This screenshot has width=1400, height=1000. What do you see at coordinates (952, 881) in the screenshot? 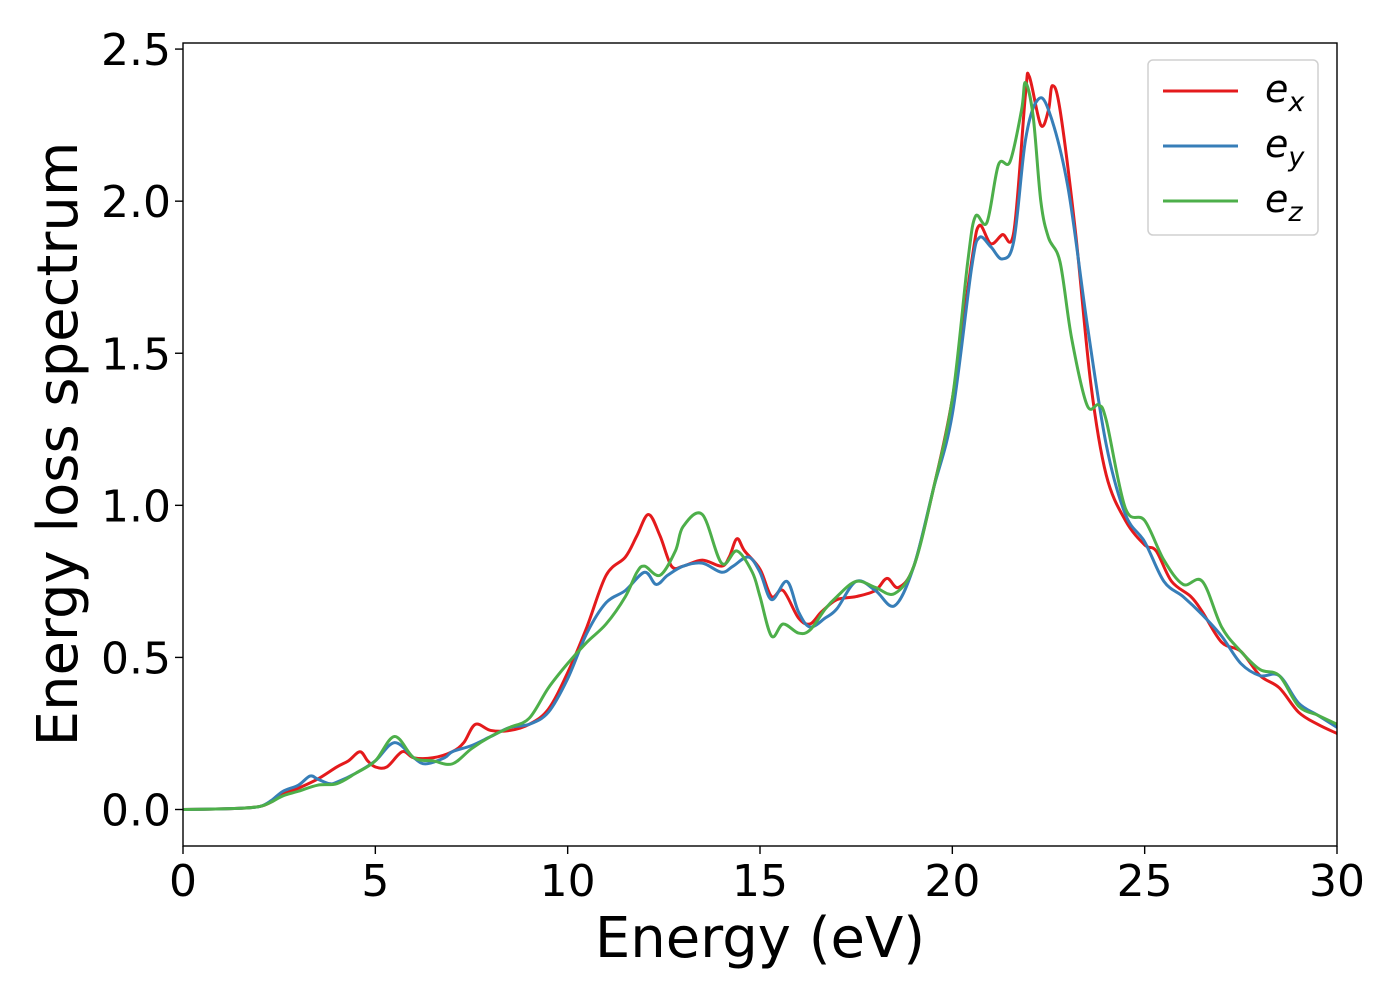
I see `x-tick-label: 20` at bounding box center [952, 881].